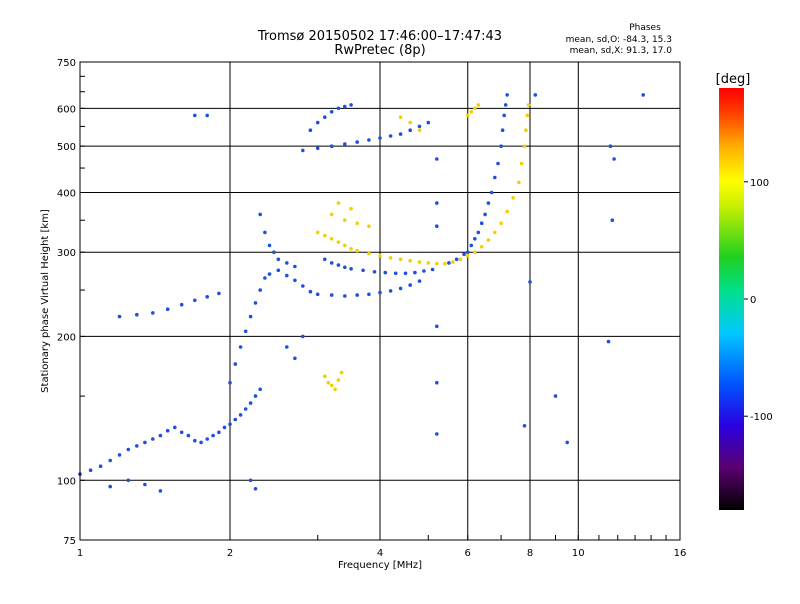  Describe the element at coordinates (759, 183) in the screenshot. I see `colorbar-tick-label: 100` at that location.